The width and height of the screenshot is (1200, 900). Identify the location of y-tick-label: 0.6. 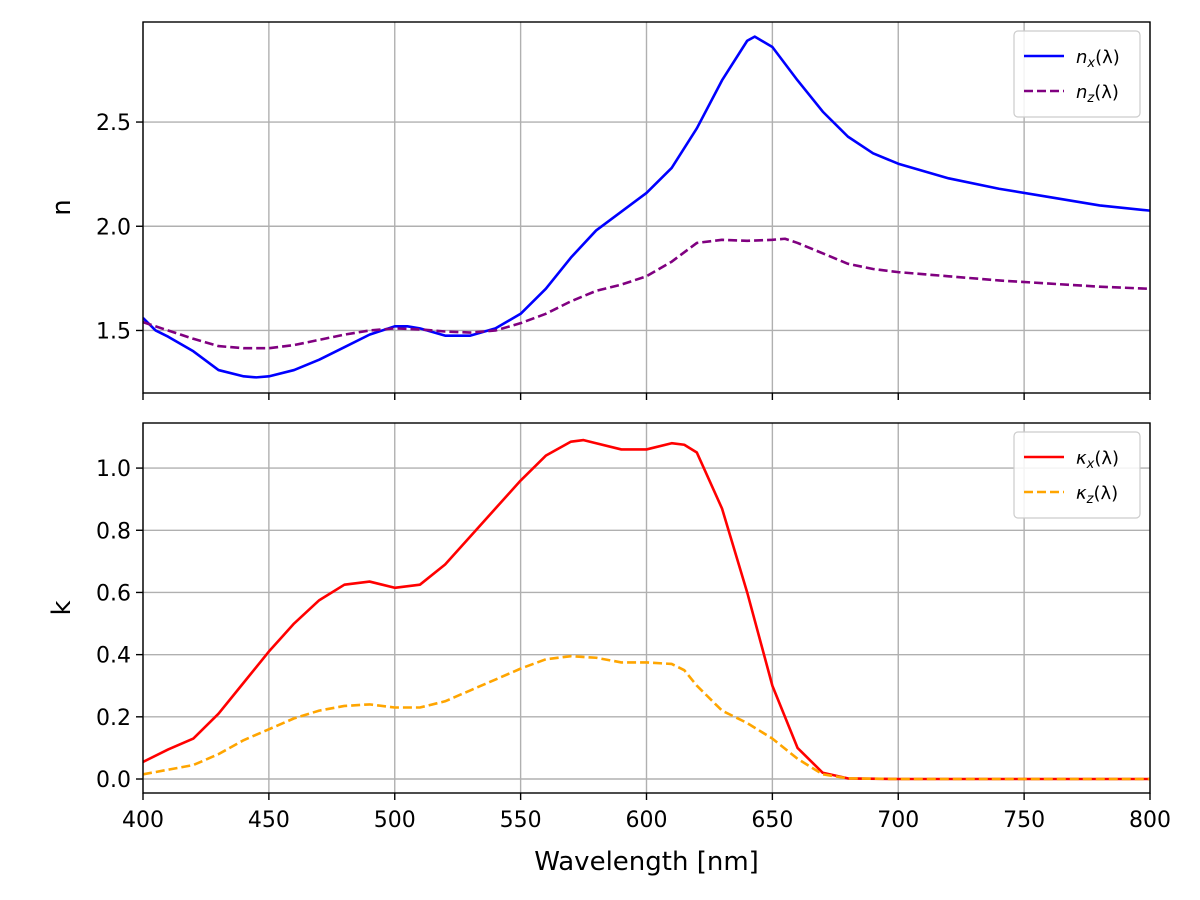
(113, 593).